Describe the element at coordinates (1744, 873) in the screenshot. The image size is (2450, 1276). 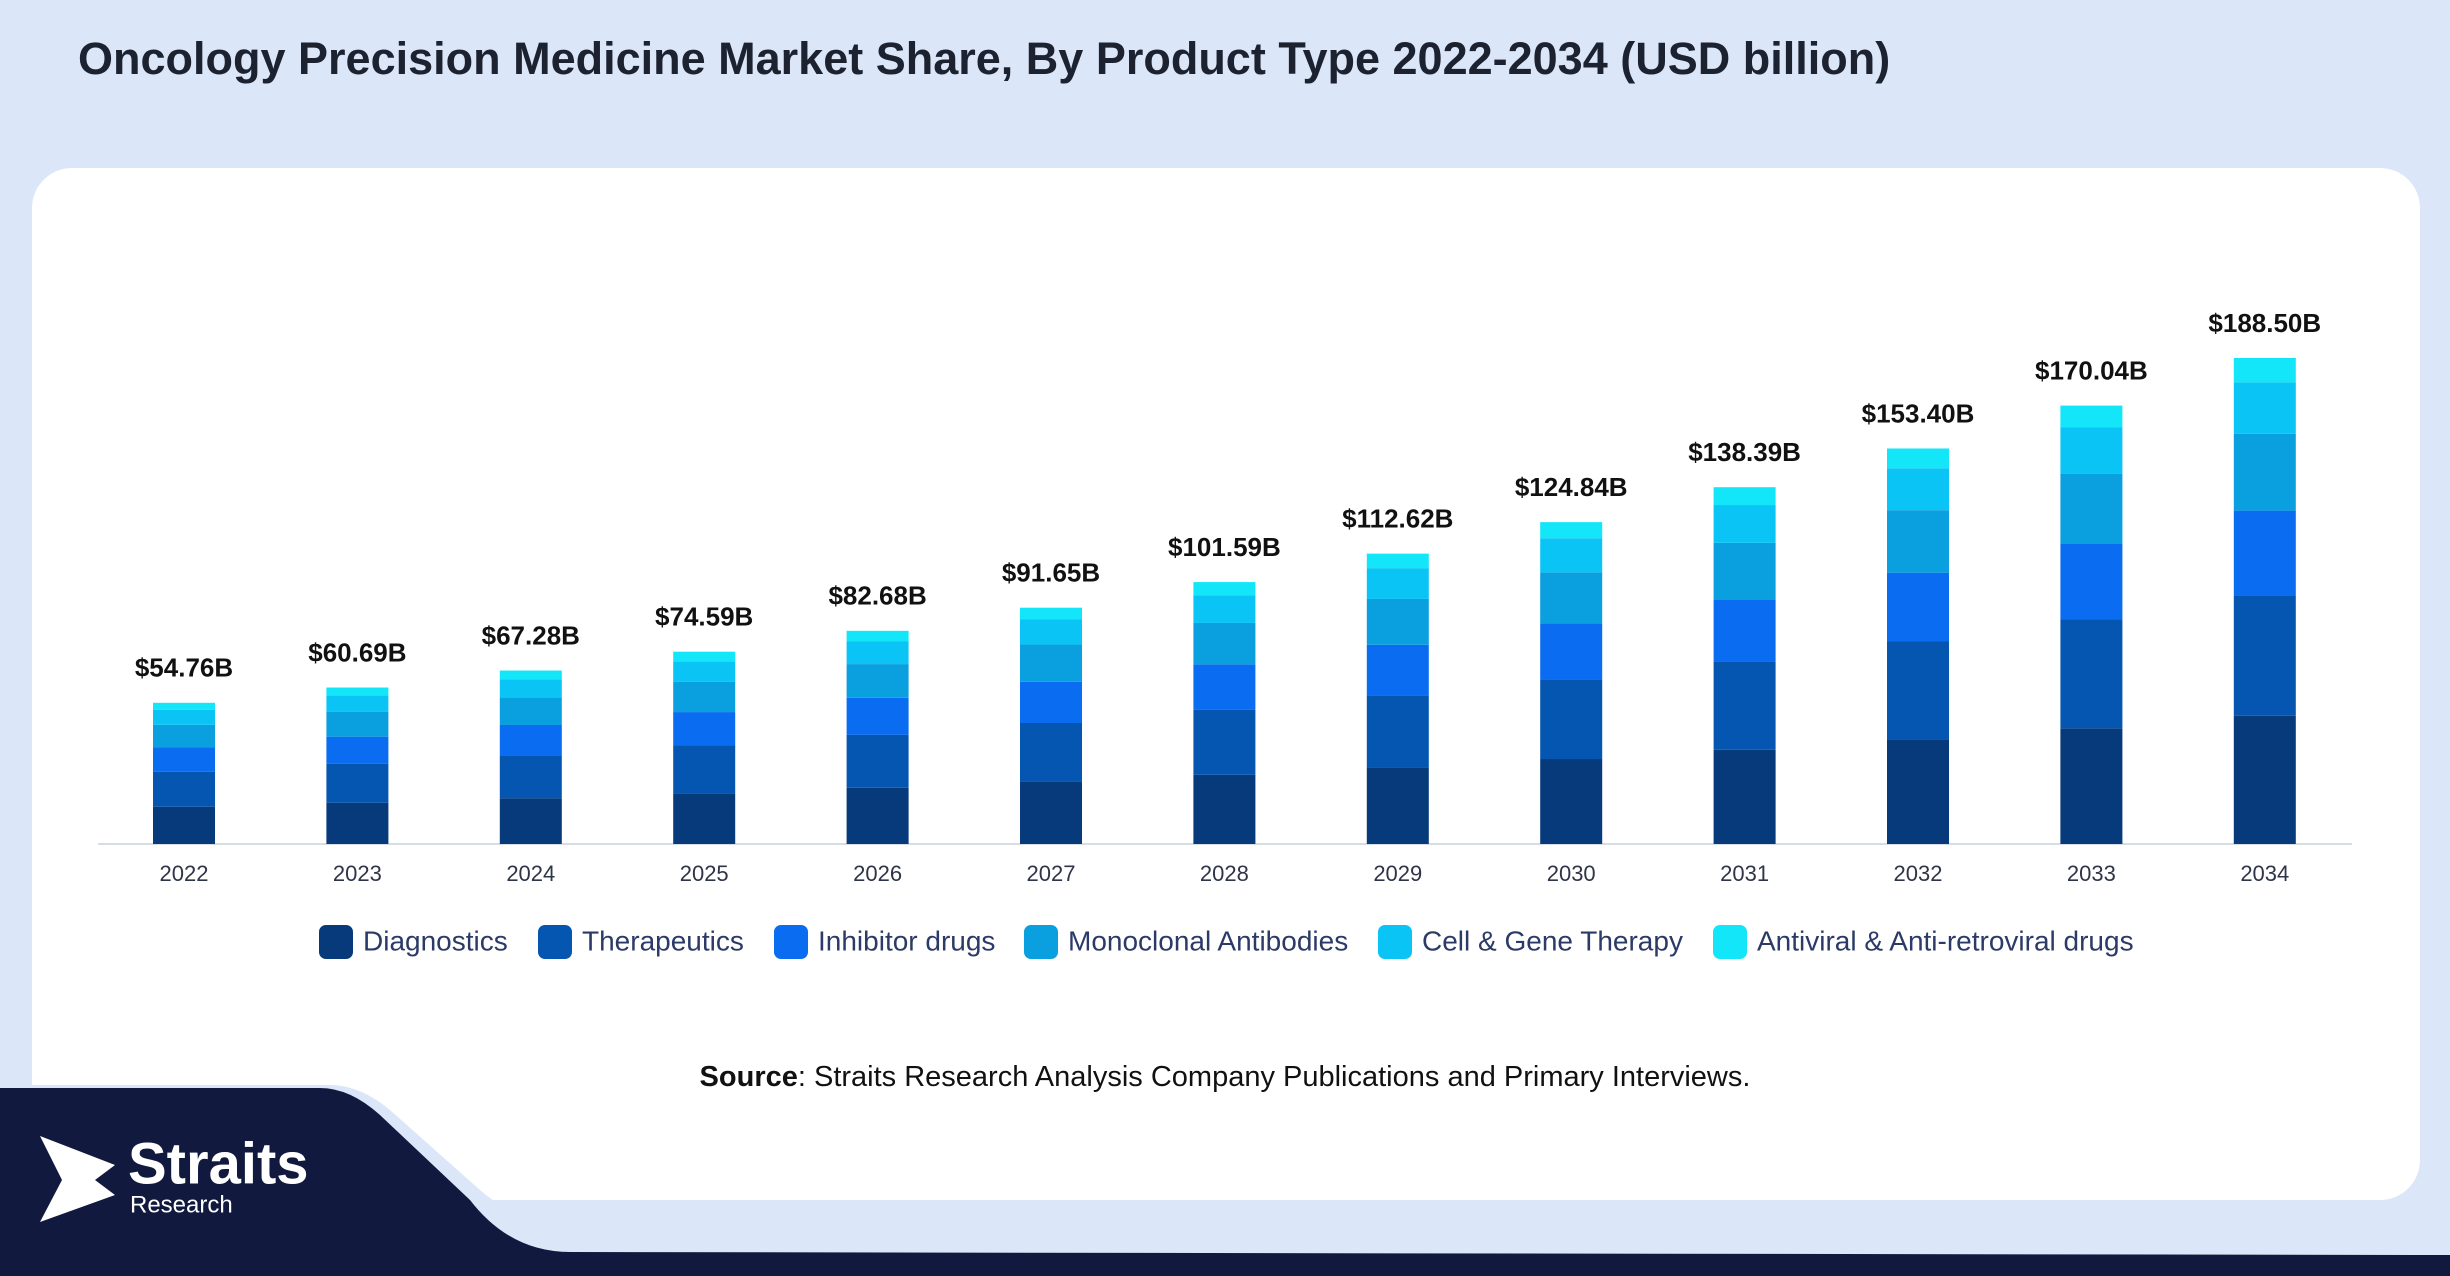
I see `x-tick-label: 2031` at that location.